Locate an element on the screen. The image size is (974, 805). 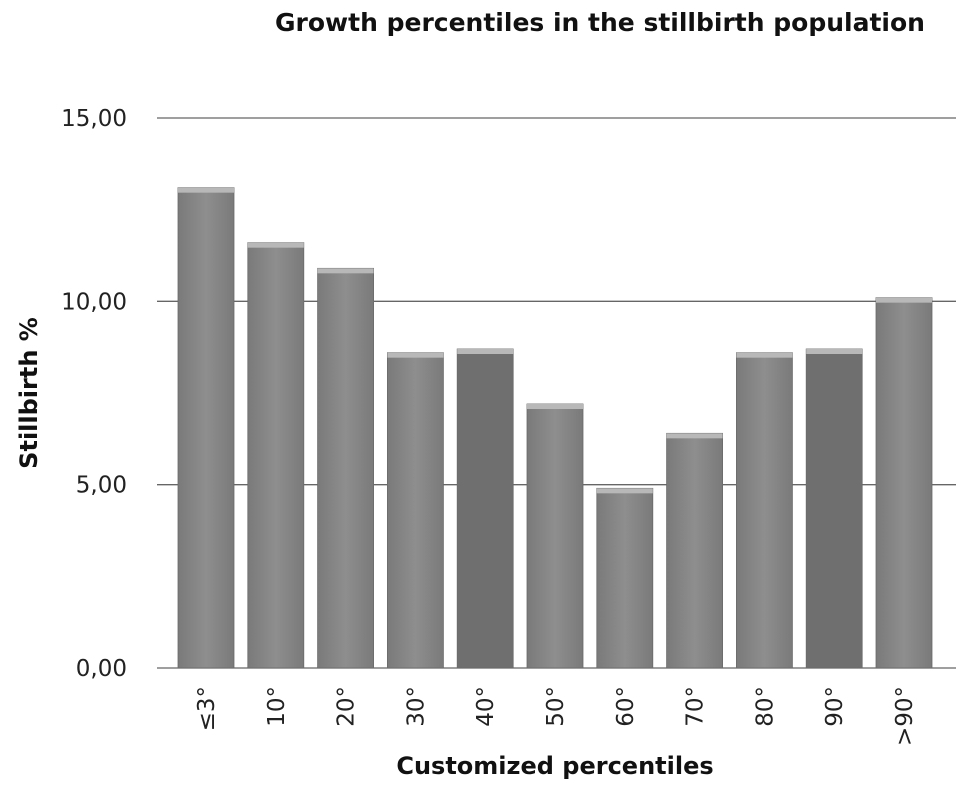
x-tick-label: 10° is located at coordinates (277, 706).